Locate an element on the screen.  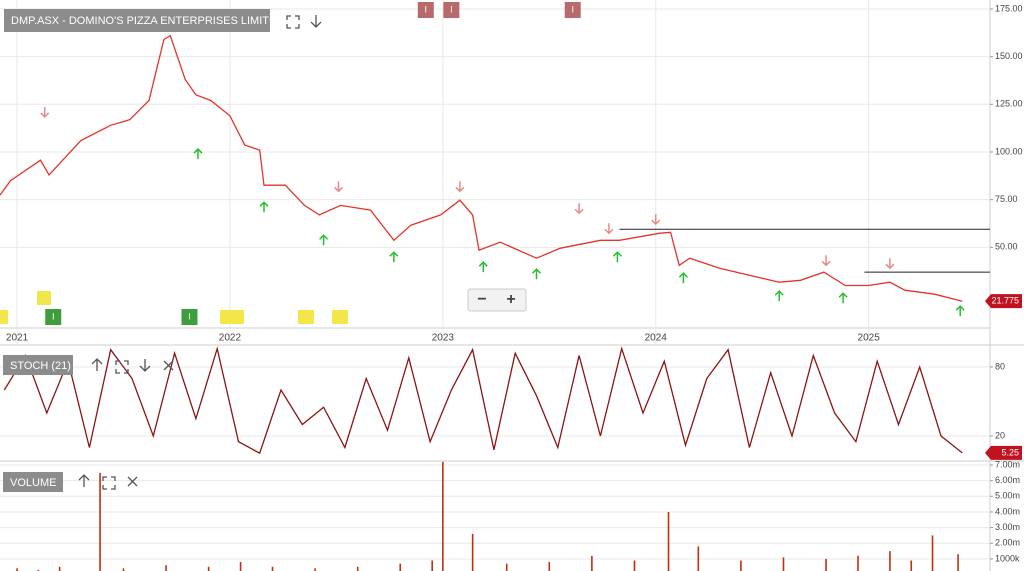
last-value-label: 21.775 is located at coordinates (1005, 301).